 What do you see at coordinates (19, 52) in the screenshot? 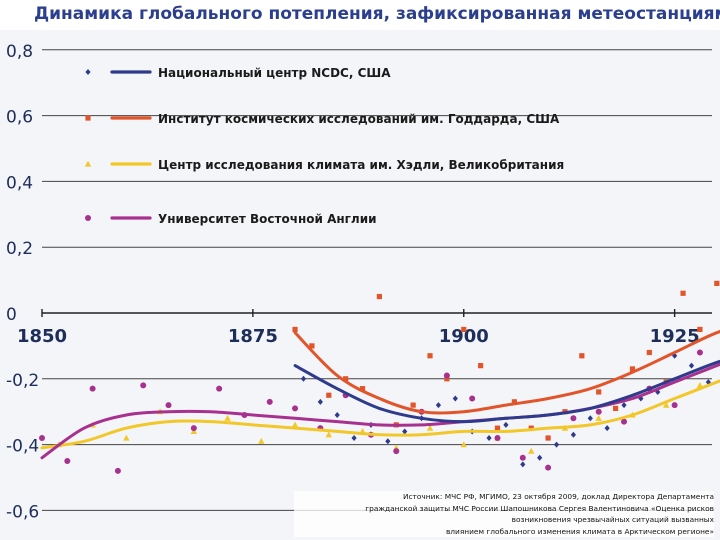
I see `y-tick-label: 0,8` at bounding box center [19, 52].